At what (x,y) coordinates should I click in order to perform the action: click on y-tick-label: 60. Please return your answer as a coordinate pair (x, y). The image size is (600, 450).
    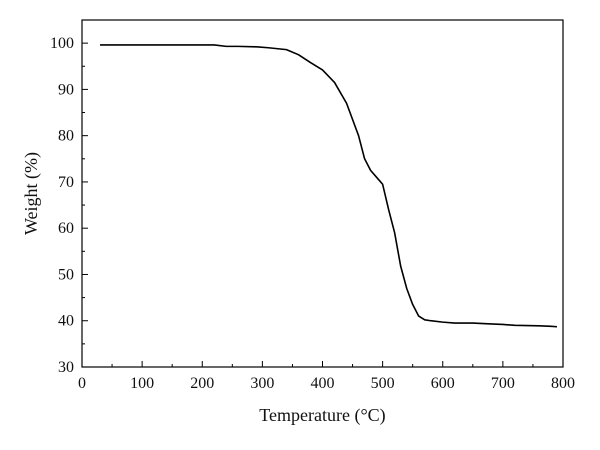
    Looking at the image, I should click on (66, 228).